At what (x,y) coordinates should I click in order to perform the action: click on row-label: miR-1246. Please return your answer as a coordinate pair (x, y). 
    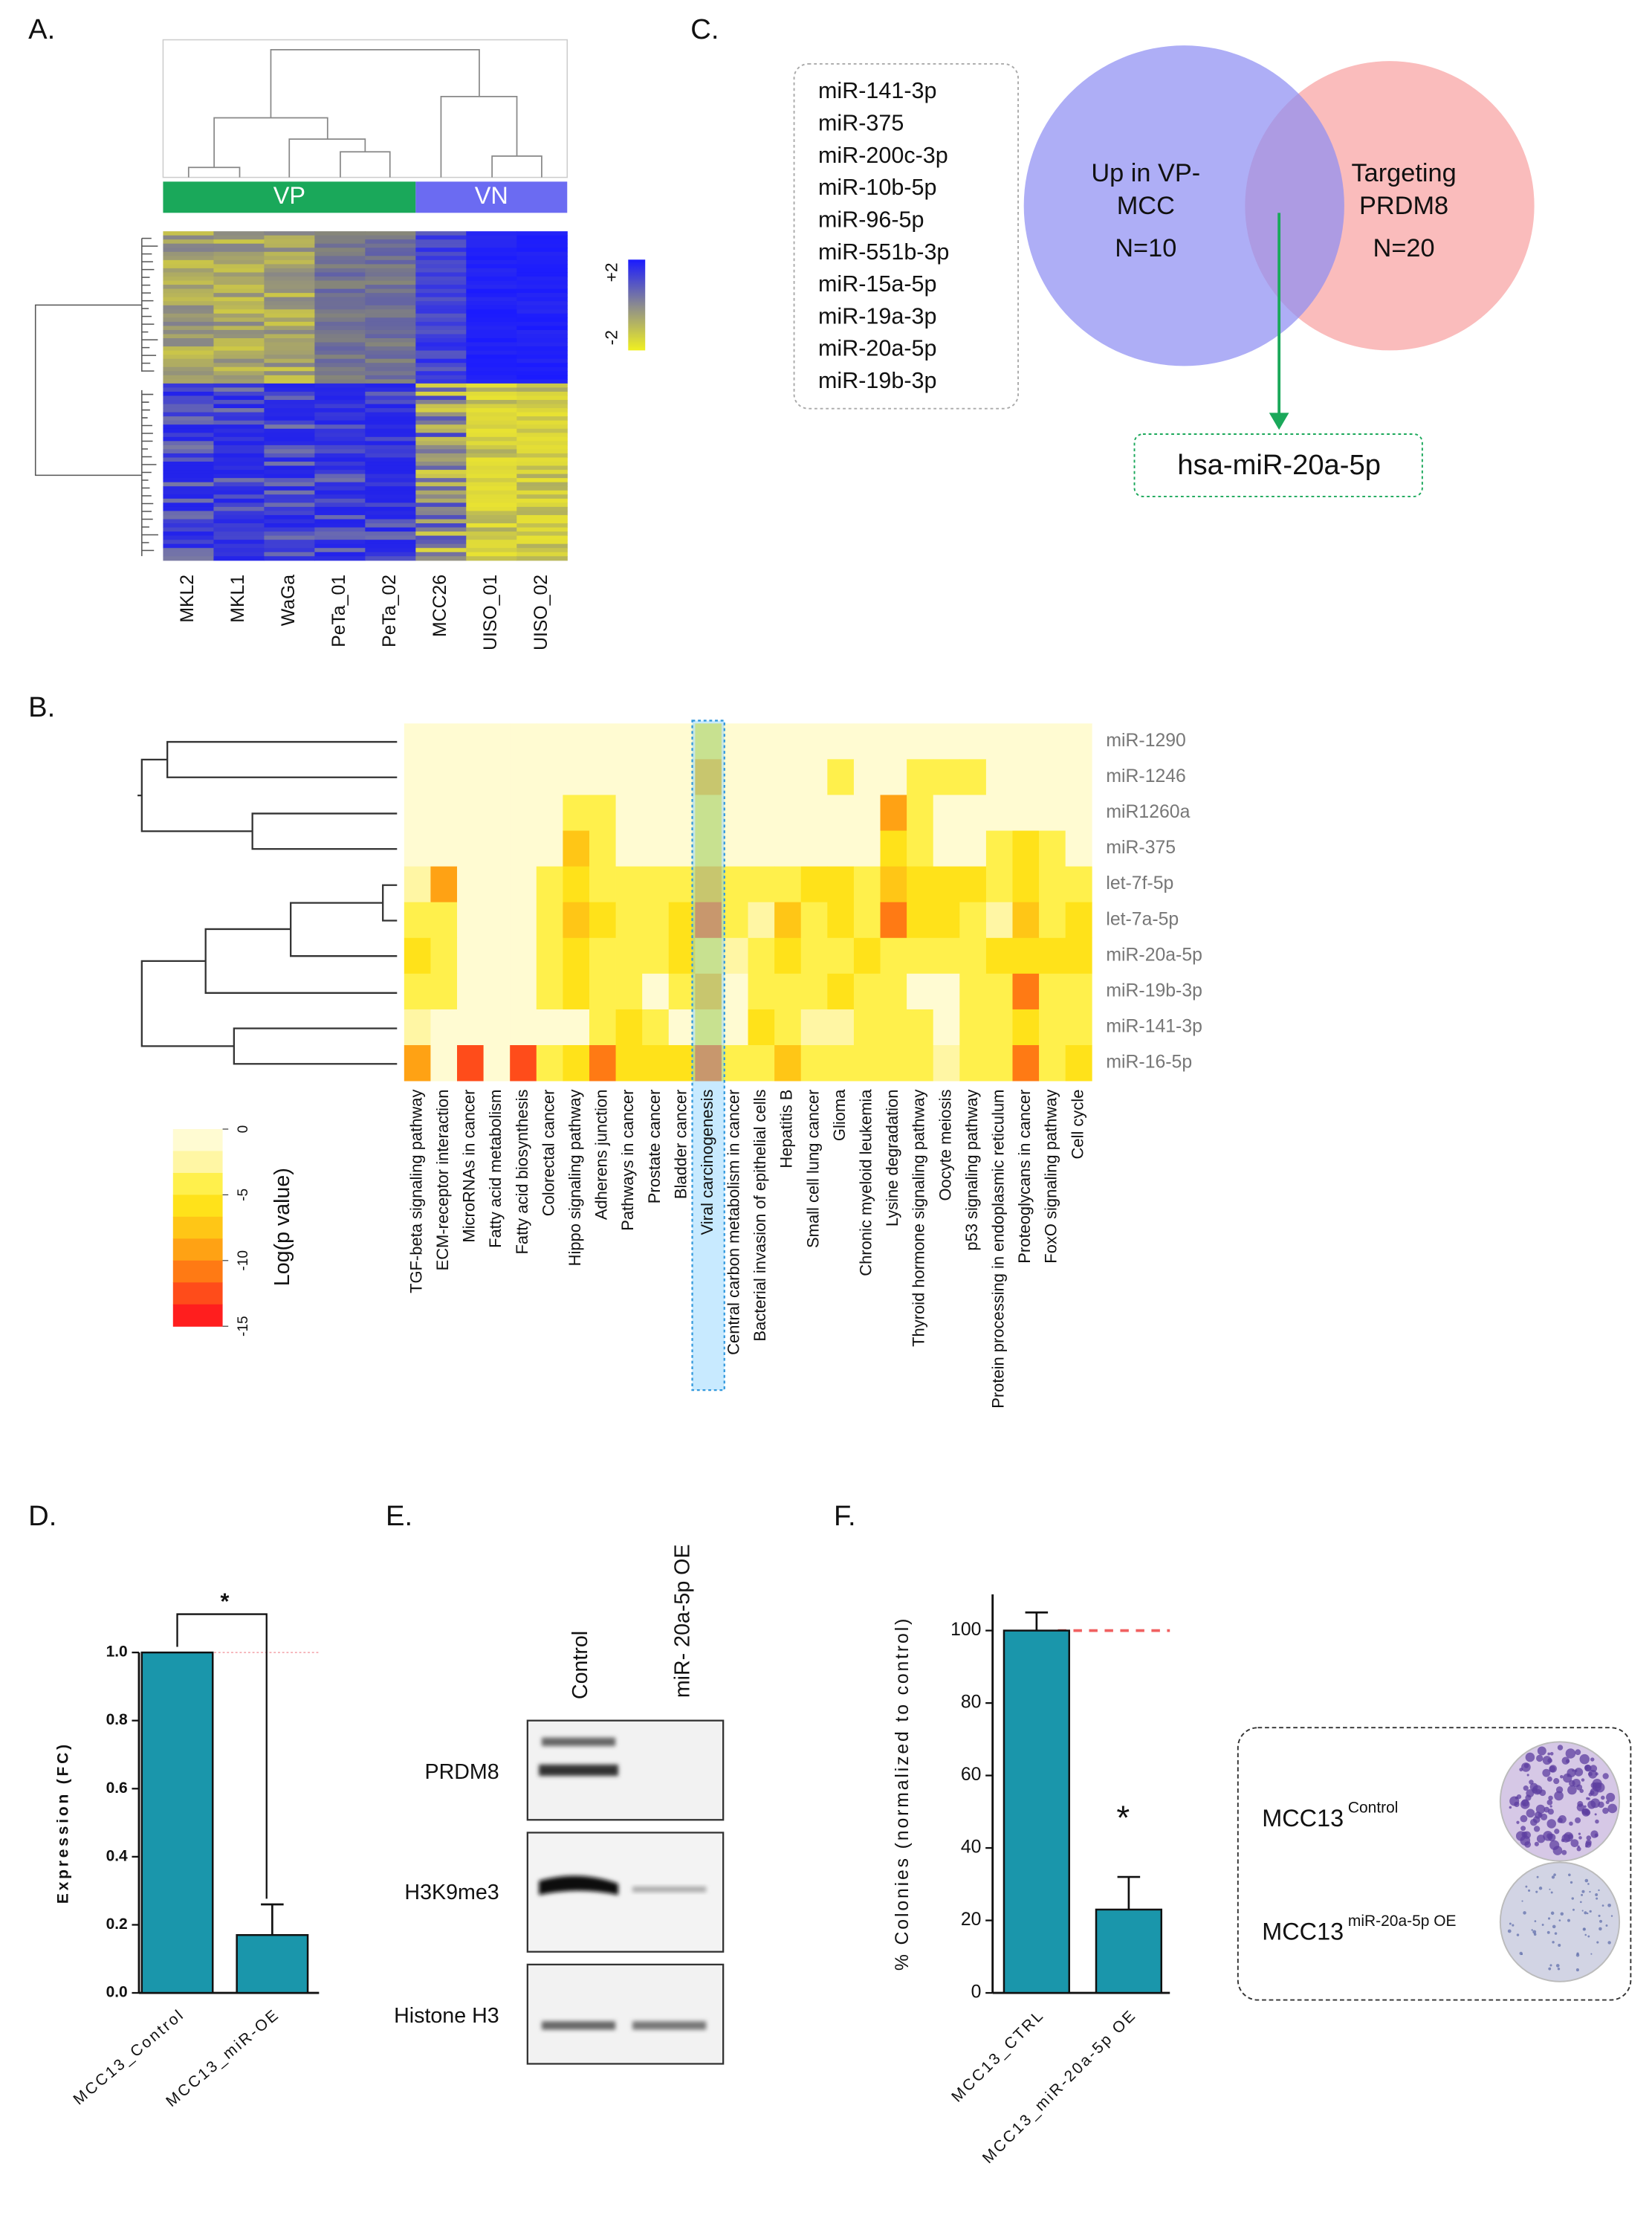
    Looking at the image, I should click on (1146, 776).